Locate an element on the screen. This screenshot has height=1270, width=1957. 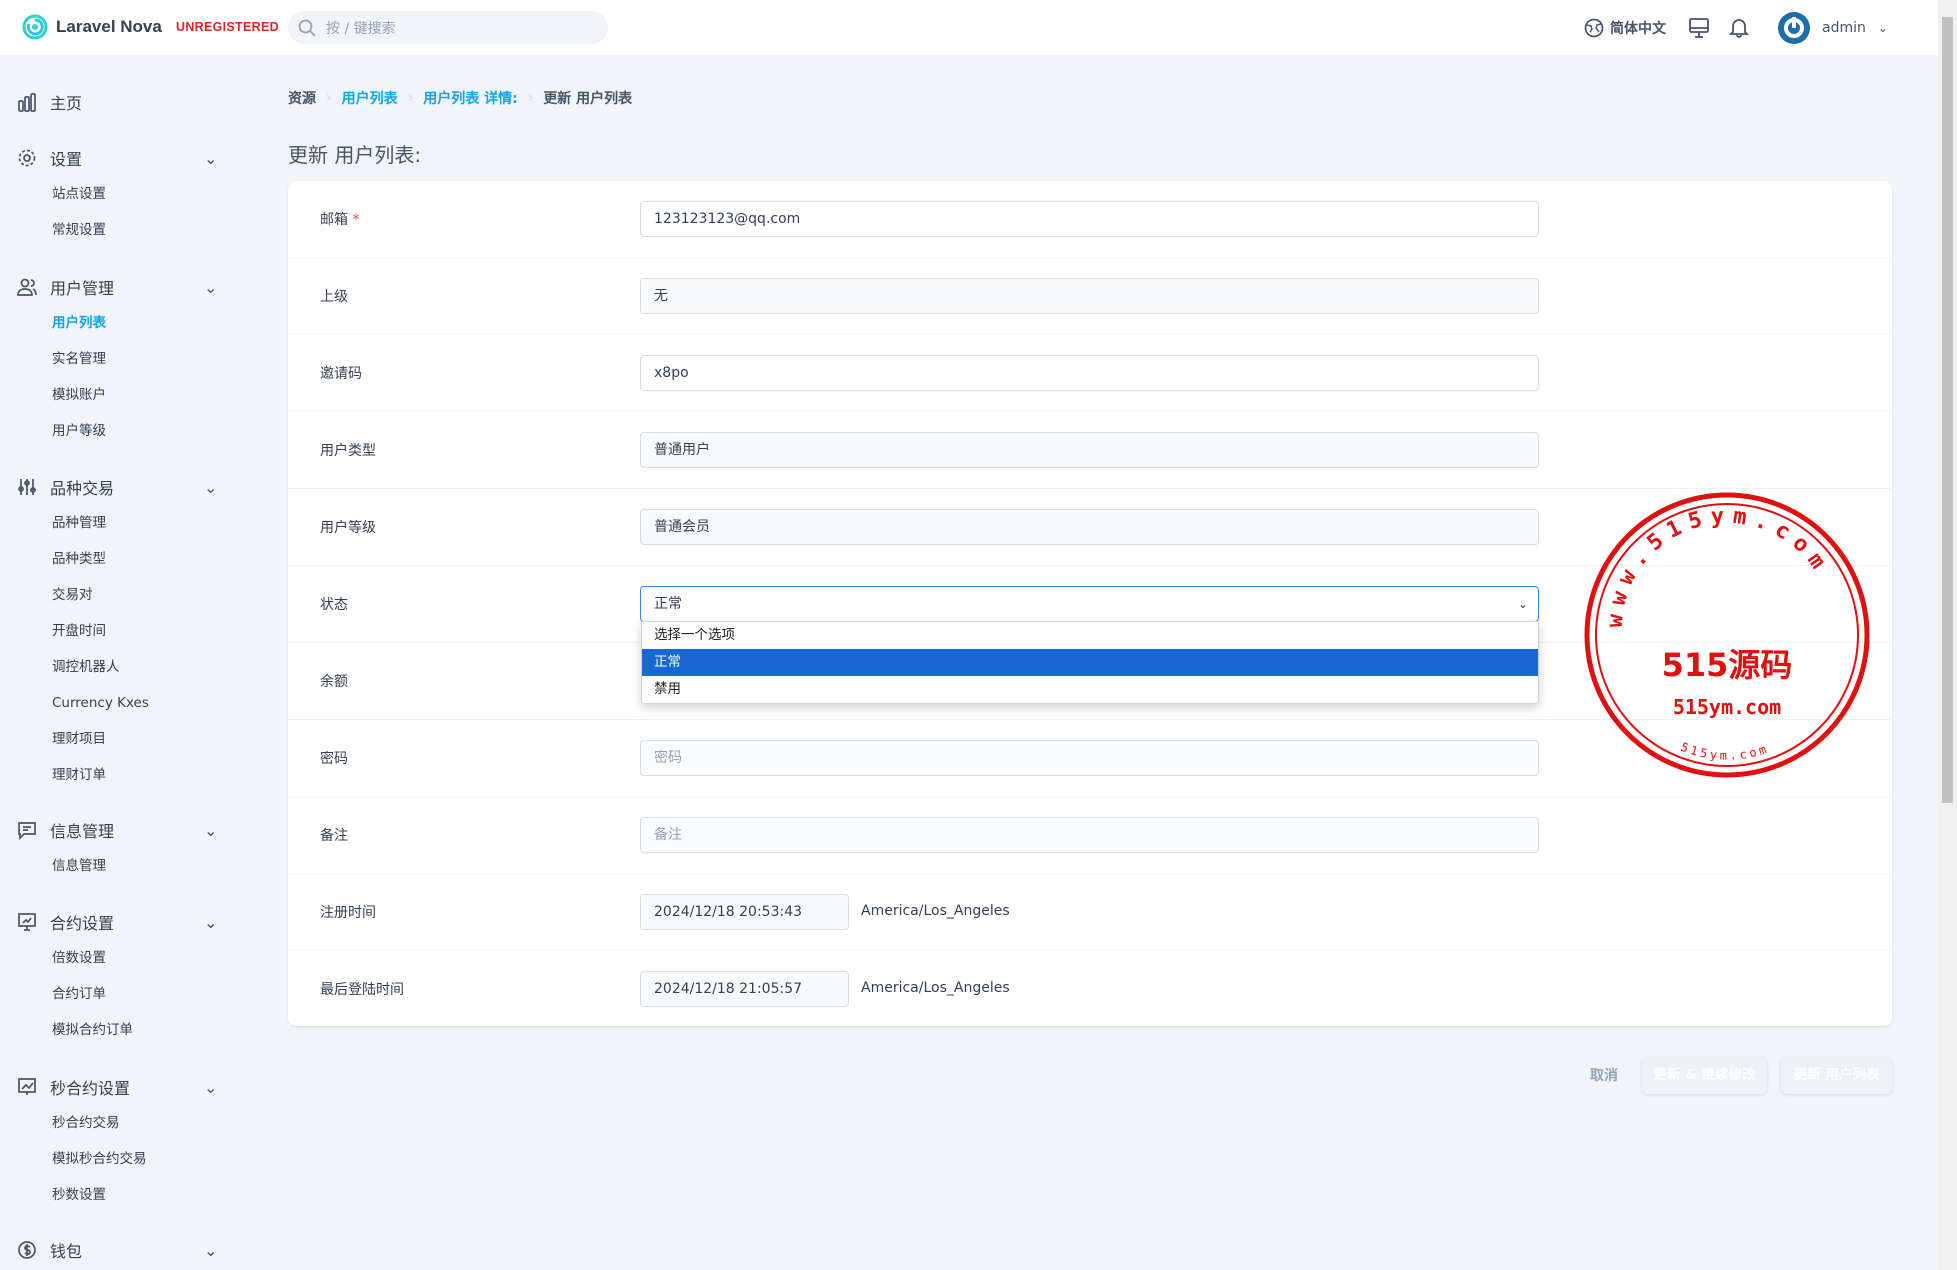
search-input: 按 / 键搜索 is located at coordinates (448, 27).